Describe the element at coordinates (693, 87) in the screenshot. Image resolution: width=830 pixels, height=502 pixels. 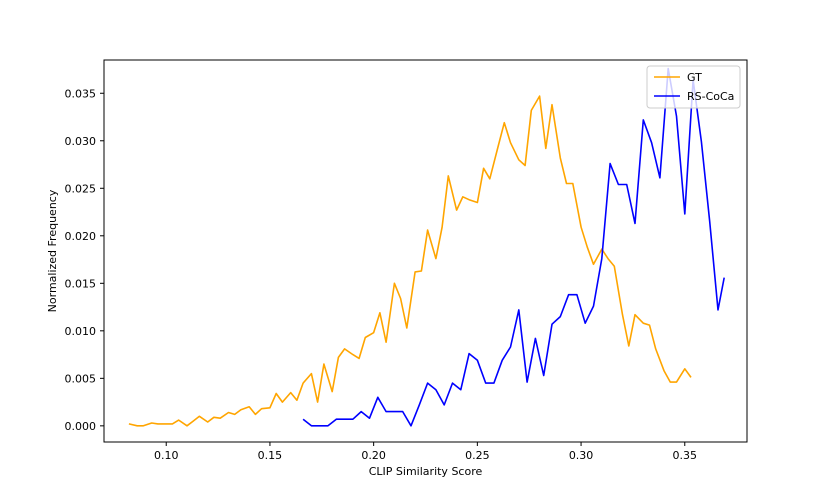
I see `legend: GT RS-CoCa` at that location.